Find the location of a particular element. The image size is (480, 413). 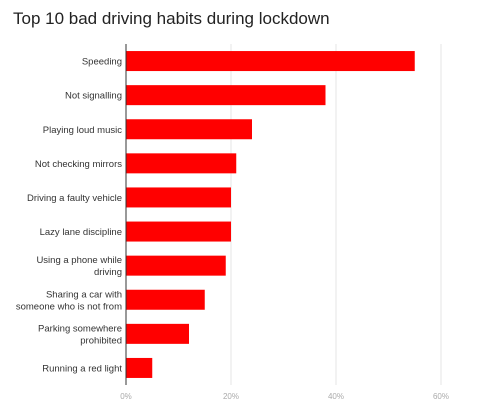

category-label: Speeding is located at coordinates (102, 62).